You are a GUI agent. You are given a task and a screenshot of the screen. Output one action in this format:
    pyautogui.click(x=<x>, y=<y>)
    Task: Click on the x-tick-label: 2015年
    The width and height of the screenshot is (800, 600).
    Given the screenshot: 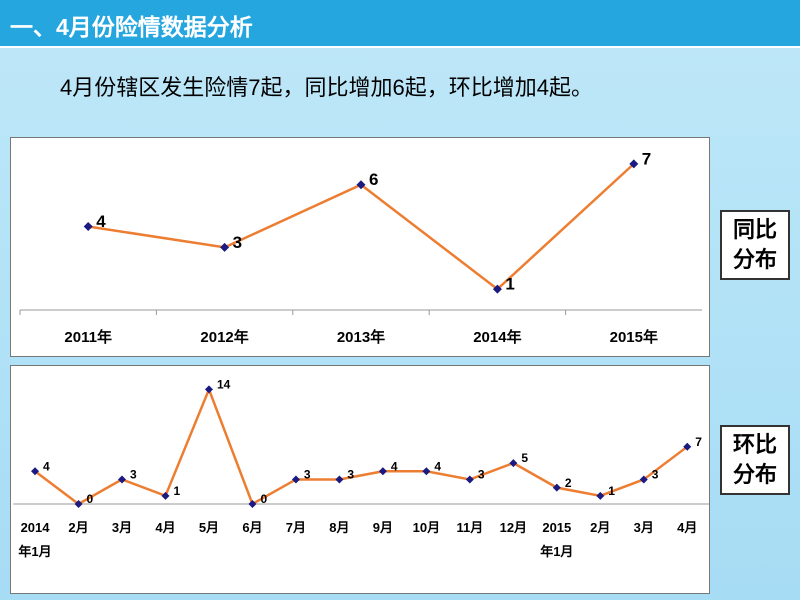 What is the action you would take?
    pyautogui.click(x=633, y=337)
    